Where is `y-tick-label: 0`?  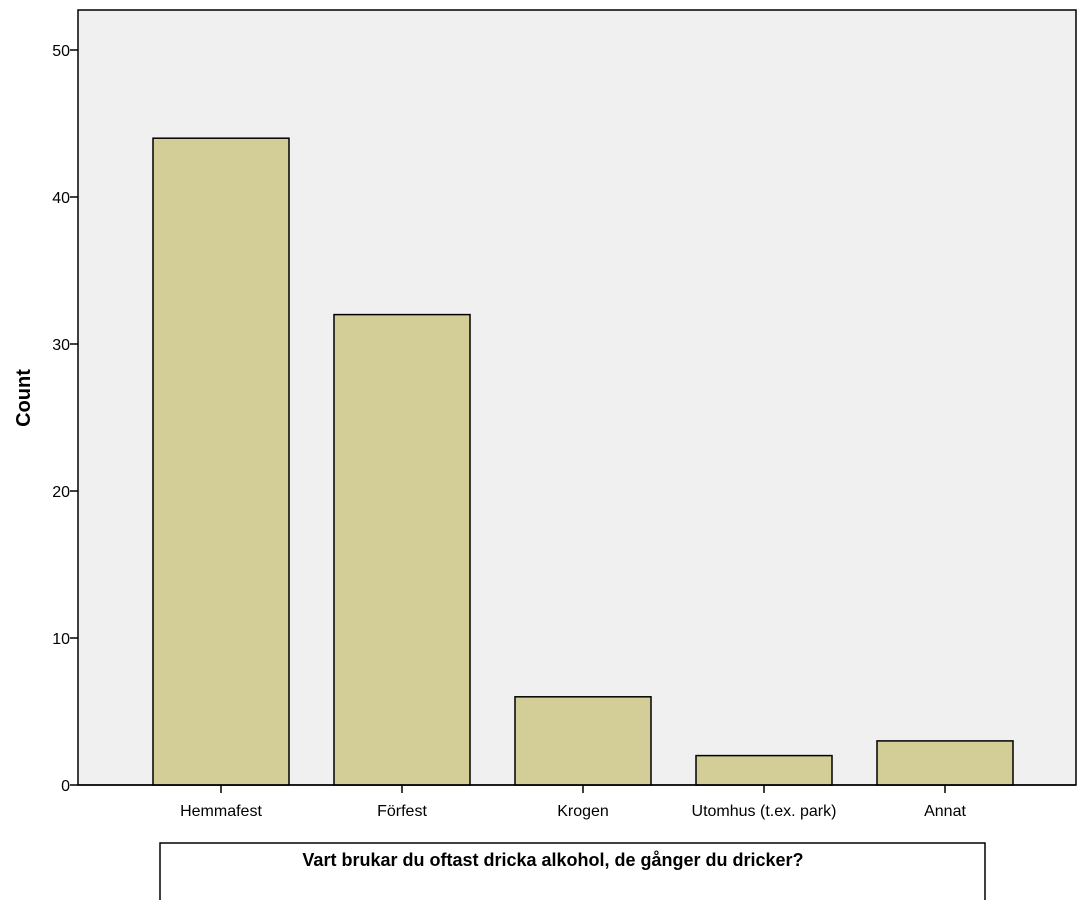 y-tick-label: 0 is located at coordinates (65, 786).